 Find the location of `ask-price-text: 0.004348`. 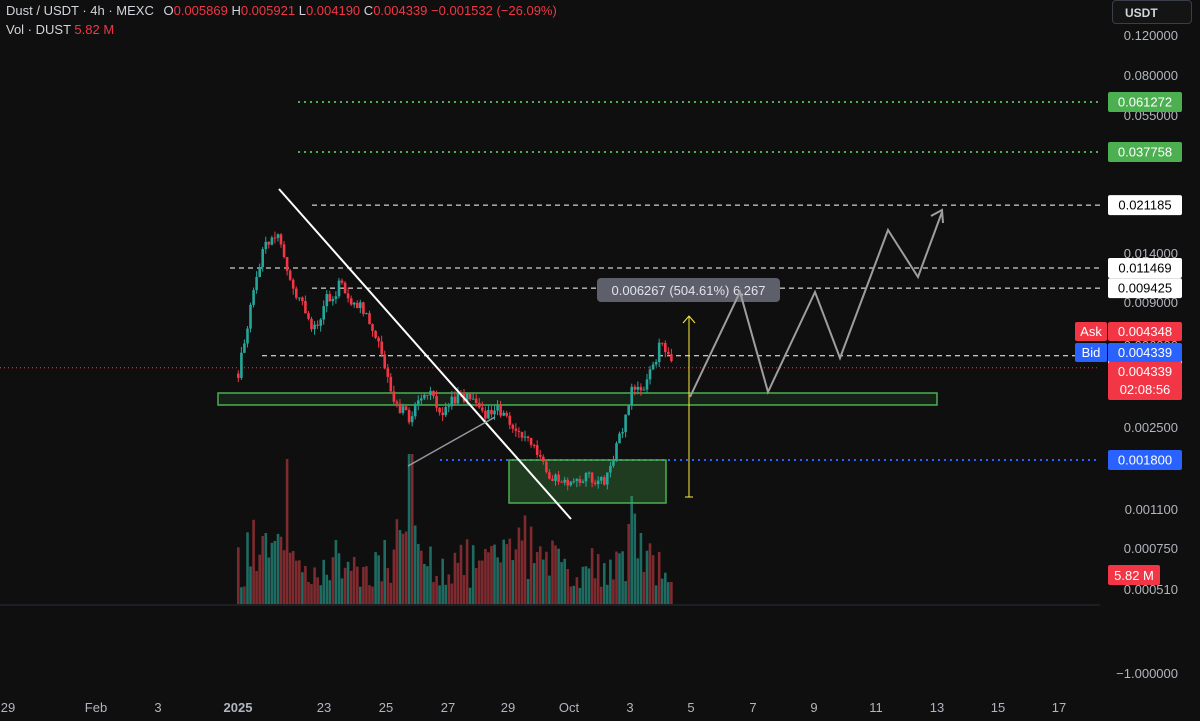

ask-price-text: 0.004348 is located at coordinates (1145, 331).